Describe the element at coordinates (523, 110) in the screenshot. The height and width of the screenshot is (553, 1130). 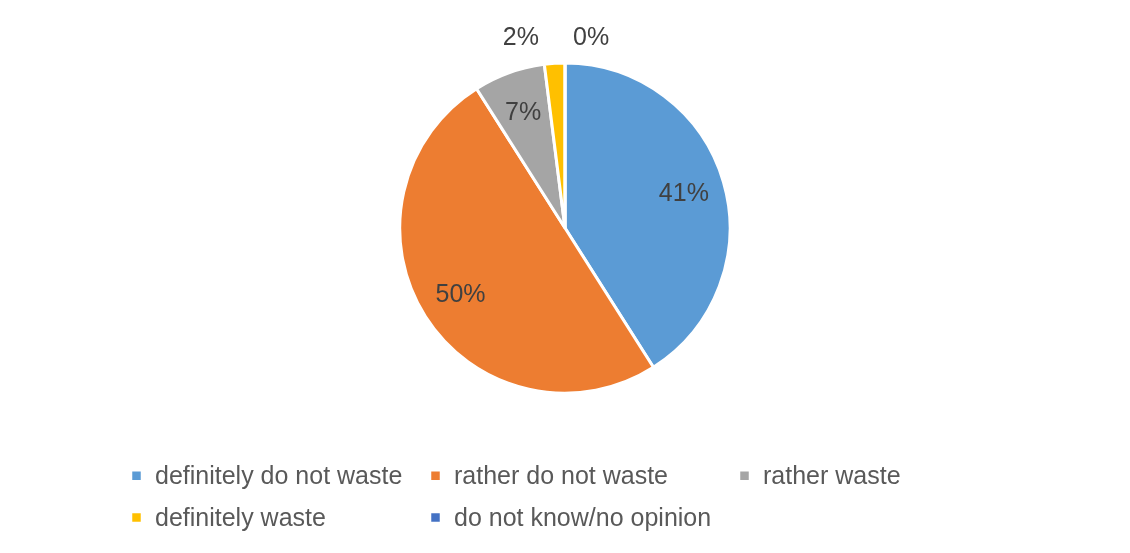
I see `data-label: 7%` at that location.